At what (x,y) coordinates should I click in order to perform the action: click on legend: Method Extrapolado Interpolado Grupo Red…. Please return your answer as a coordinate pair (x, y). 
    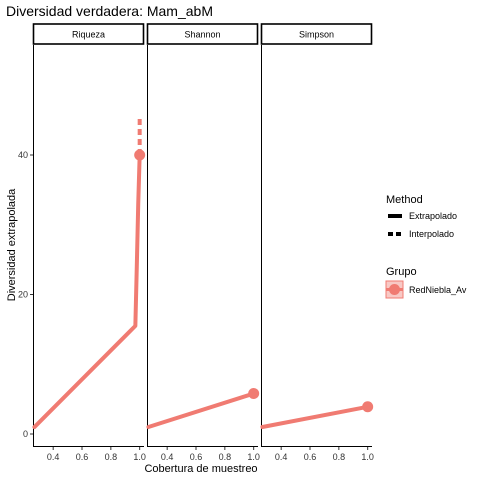
    Looking at the image, I should click on (426, 246).